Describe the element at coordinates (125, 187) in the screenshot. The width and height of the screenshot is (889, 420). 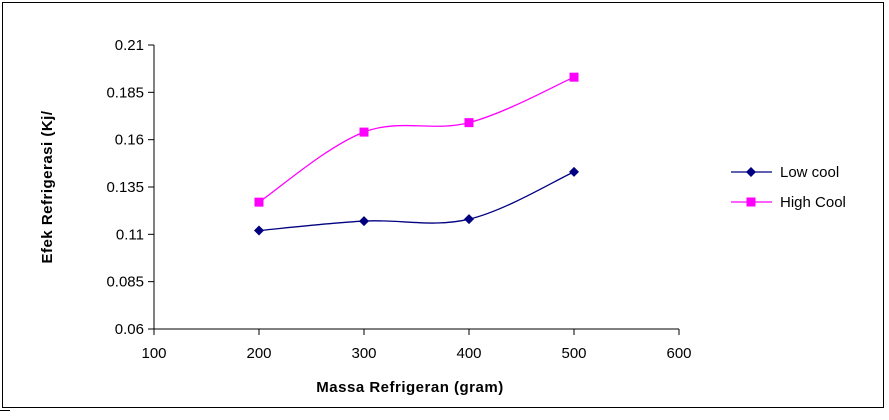
I see `y-tick-label: 0.135` at that location.